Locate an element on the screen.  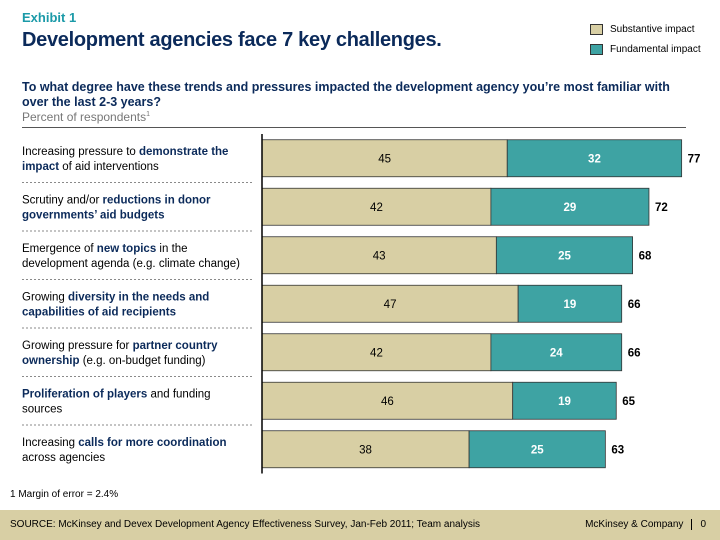
category-label-part: demonstrate the is located at coordinates (183, 152).